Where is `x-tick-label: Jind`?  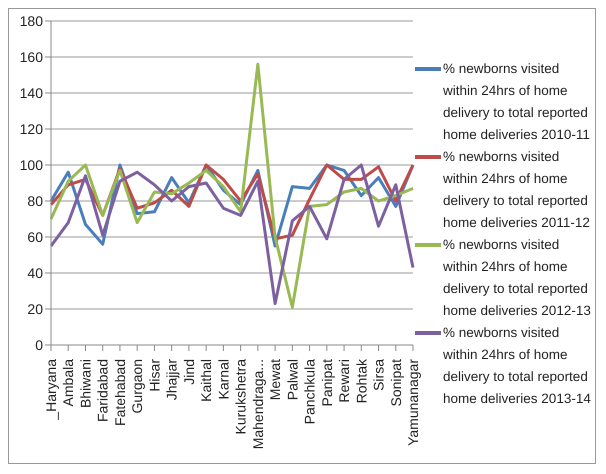
x-tick-label: Jind is located at coordinates (188, 372).